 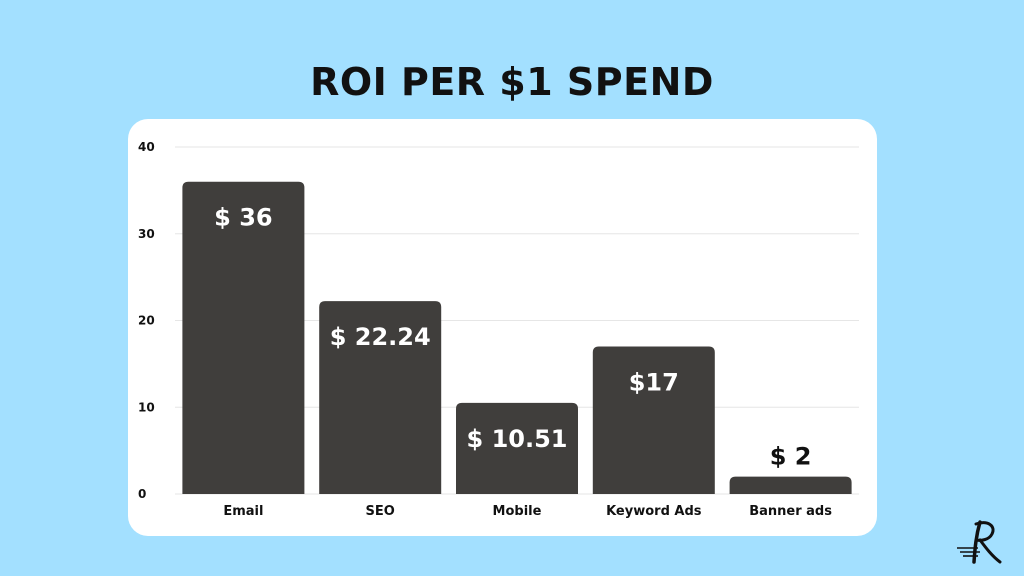 What do you see at coordinates (791, 457) in the screenshot?
I see `data-label: $ 2` at bounding box center [791, 457].